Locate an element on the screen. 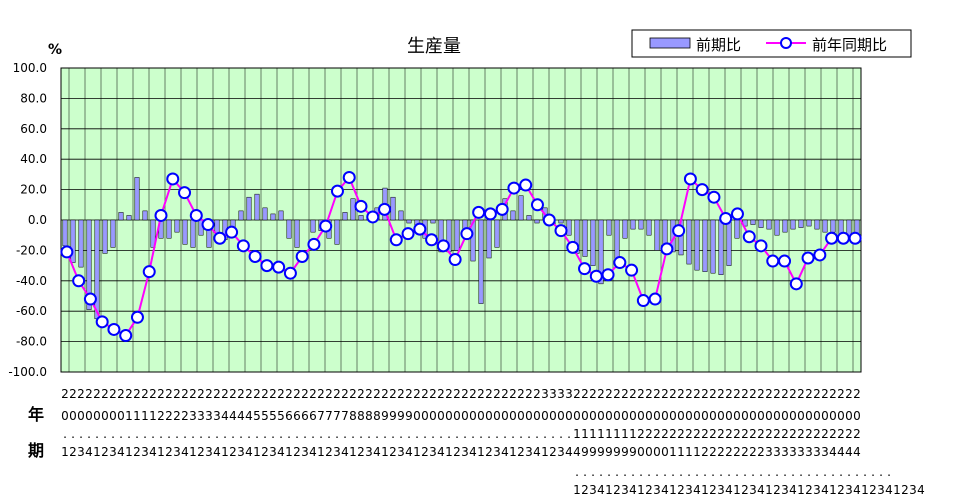 This screenshot has width=975, height=502. y-tick-label: -40.0 is located at coordinates (31, 281).